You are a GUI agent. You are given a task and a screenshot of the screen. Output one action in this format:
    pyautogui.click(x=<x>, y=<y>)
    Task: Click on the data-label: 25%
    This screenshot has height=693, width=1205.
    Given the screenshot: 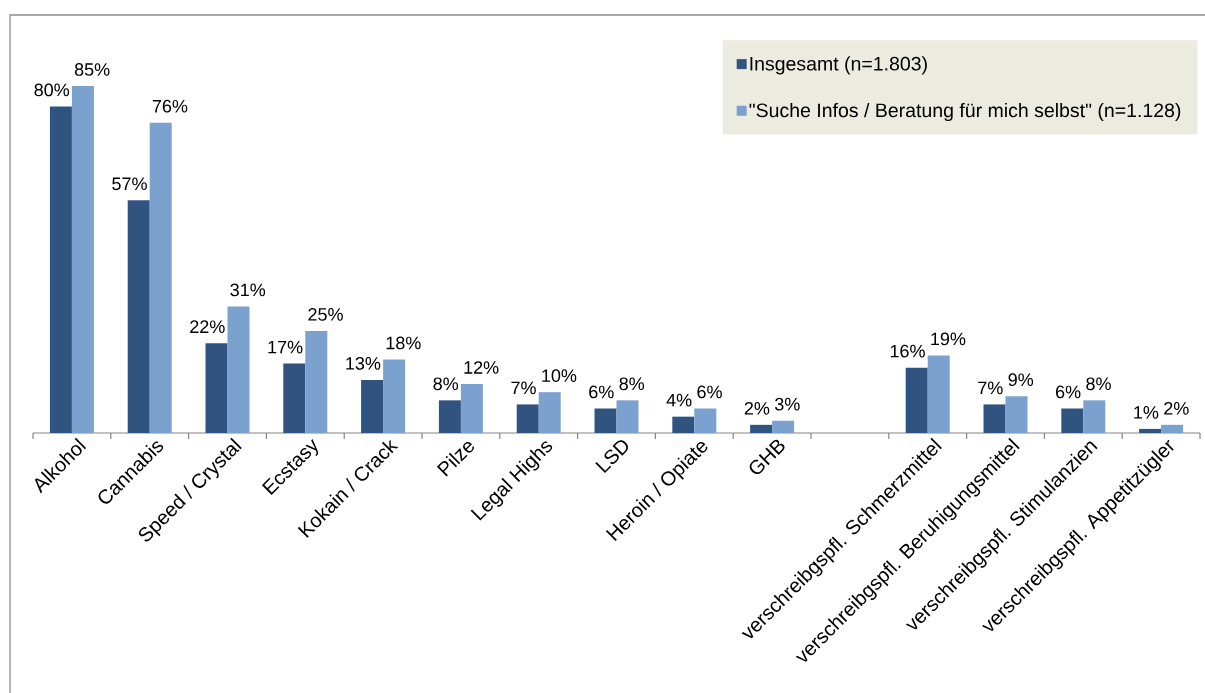 What is the action you would take?
    pyautogui.click(x=325, y=314)
    